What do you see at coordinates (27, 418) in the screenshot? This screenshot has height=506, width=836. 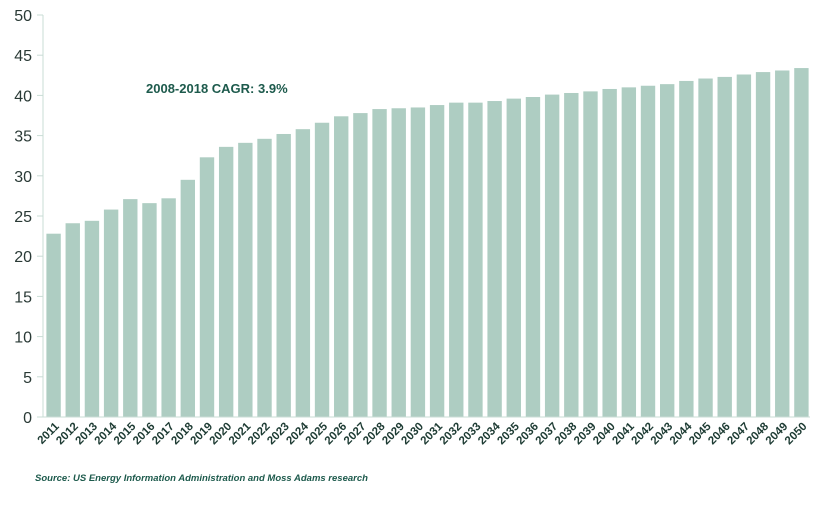 I see `y-tick-label: 0` at bounding box center [27, 418].